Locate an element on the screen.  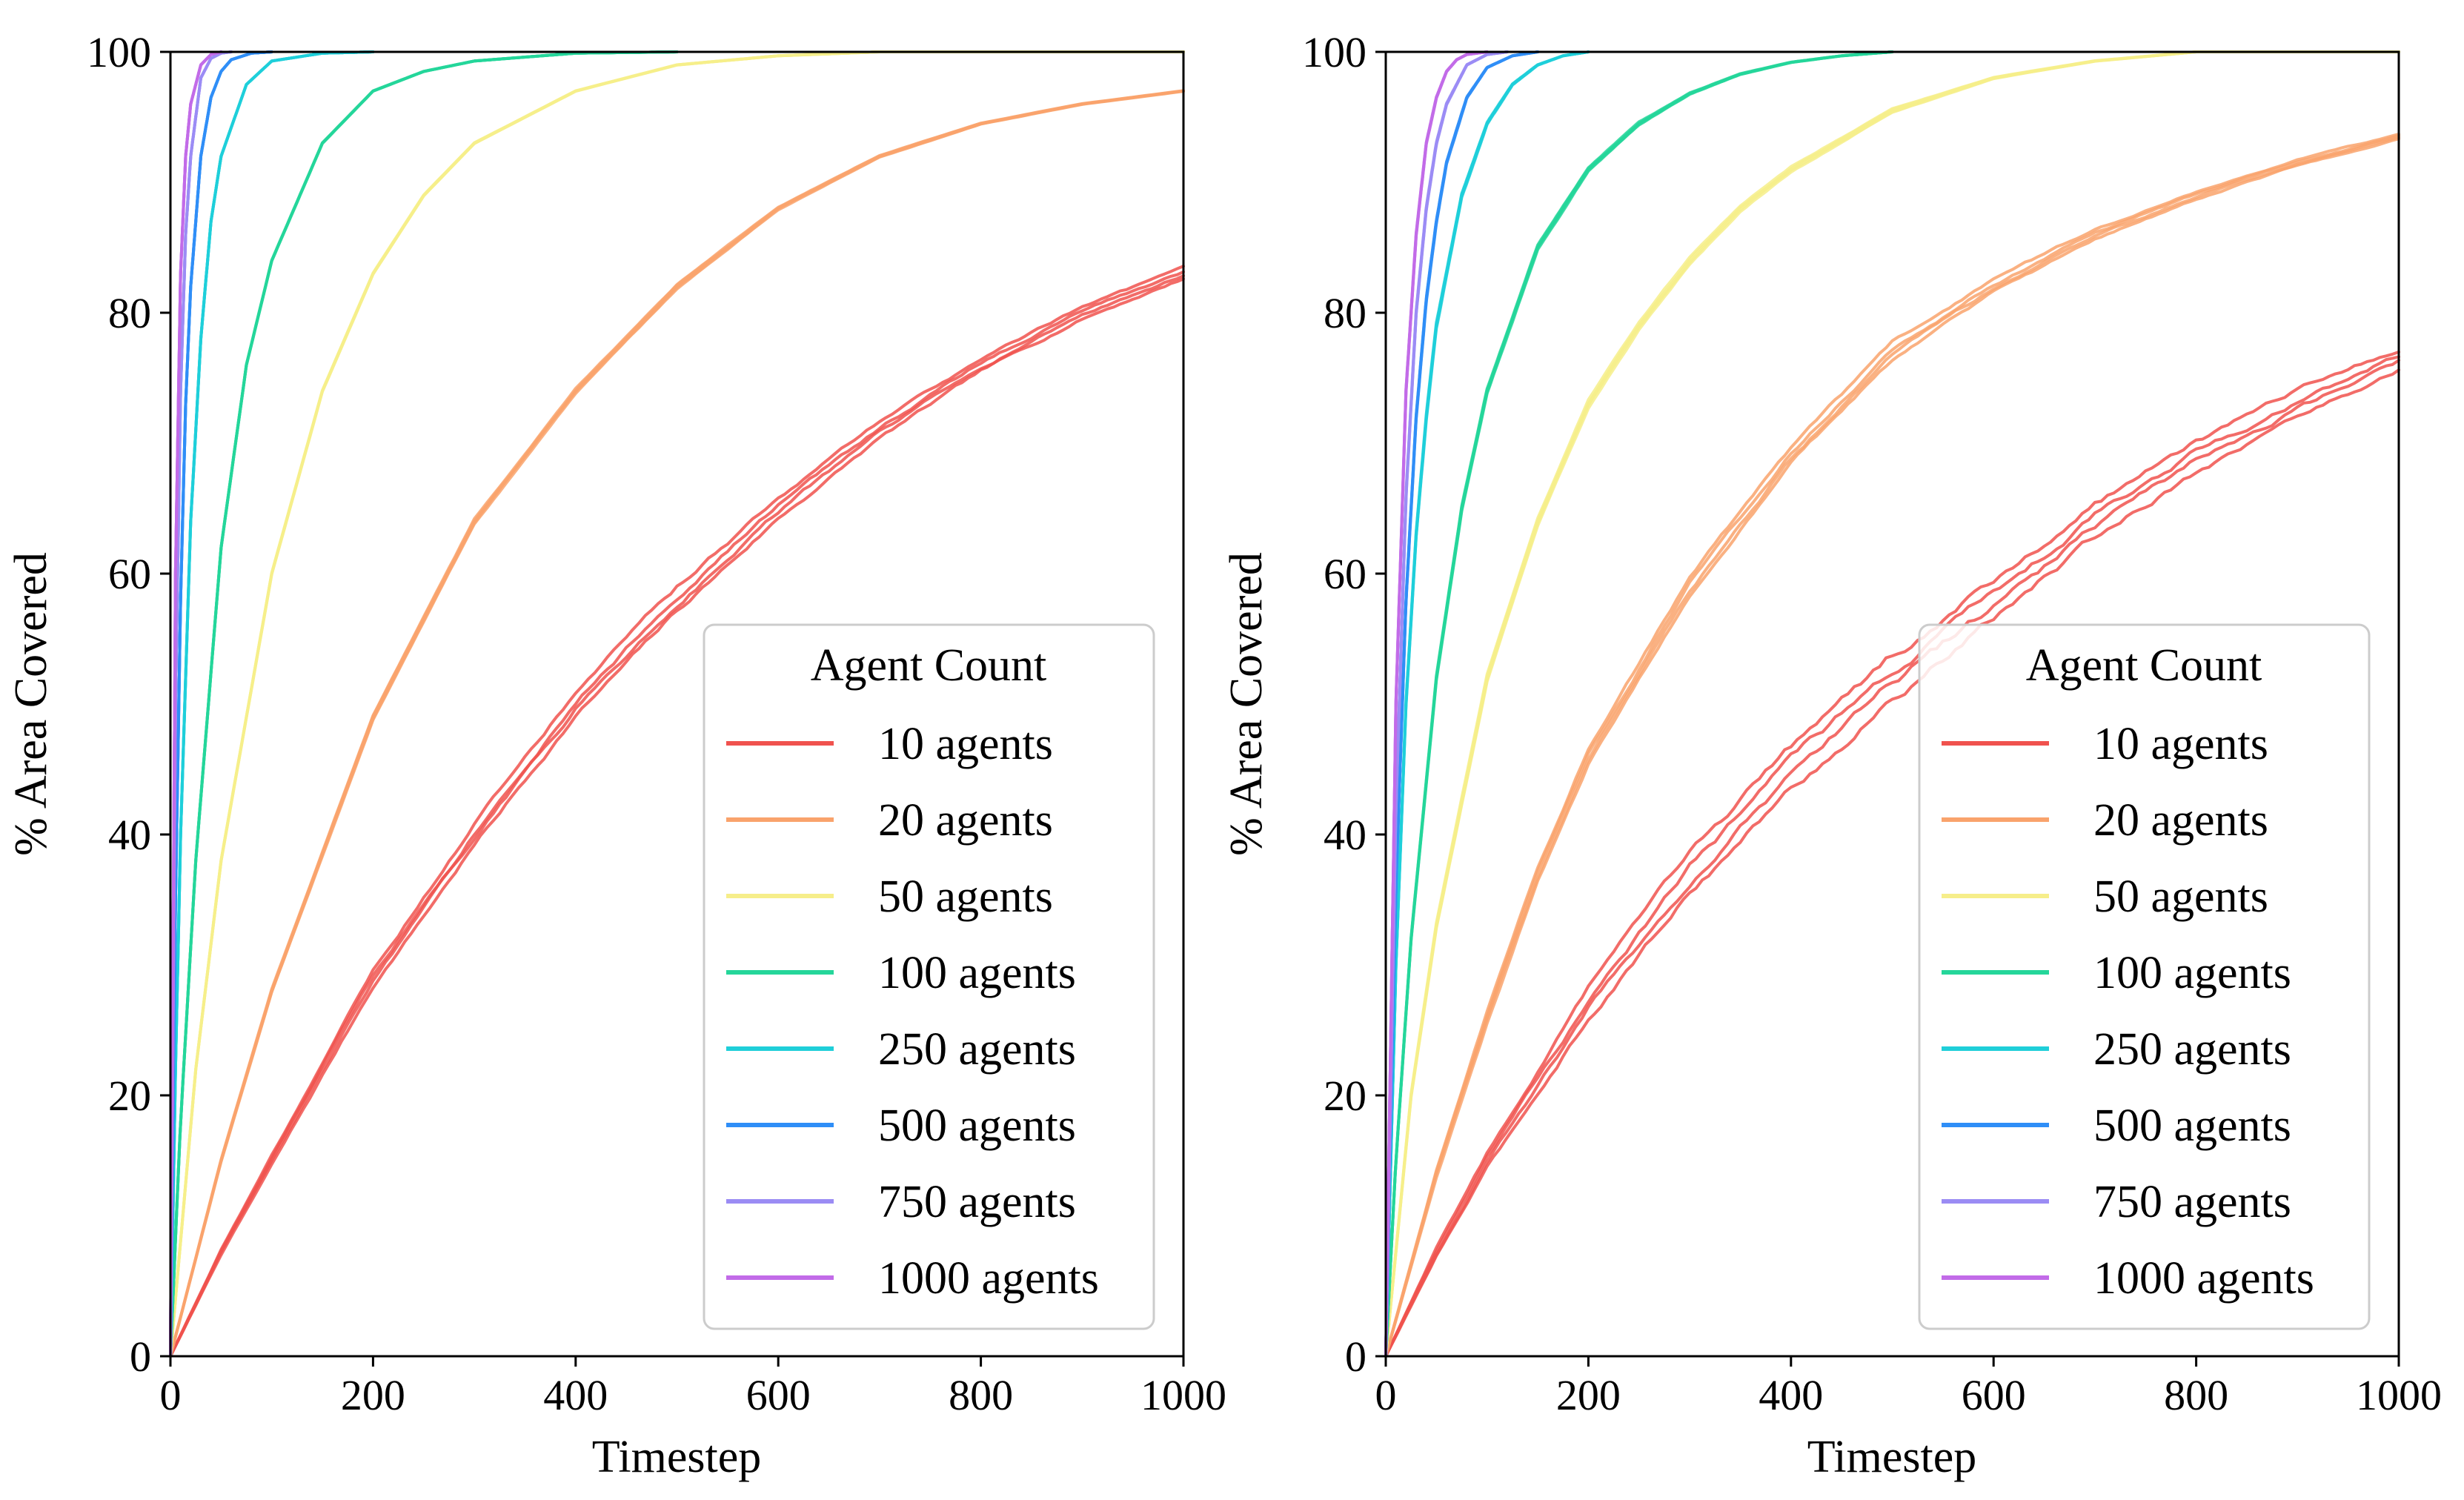
left-legend-label-750-agents: 750 agents is located at coordinates (977, 1202).